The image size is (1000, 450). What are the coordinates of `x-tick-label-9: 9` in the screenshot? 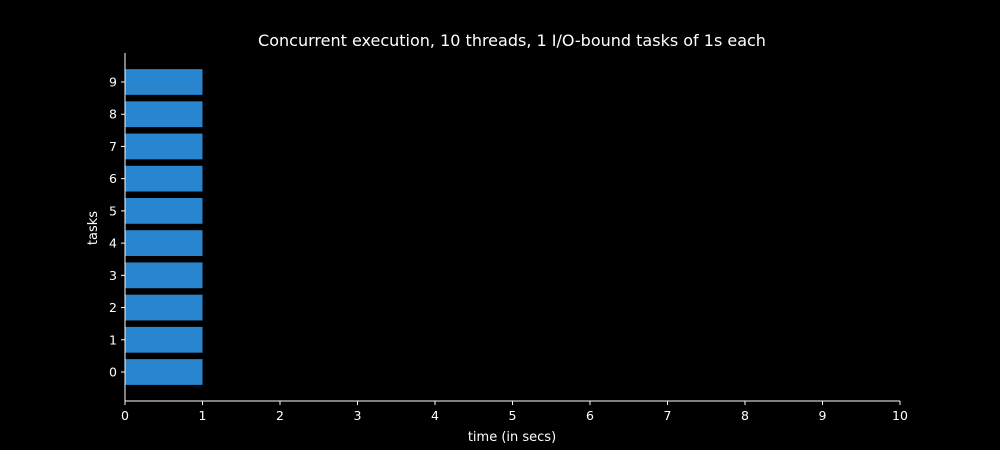 It's located at (823, 415).